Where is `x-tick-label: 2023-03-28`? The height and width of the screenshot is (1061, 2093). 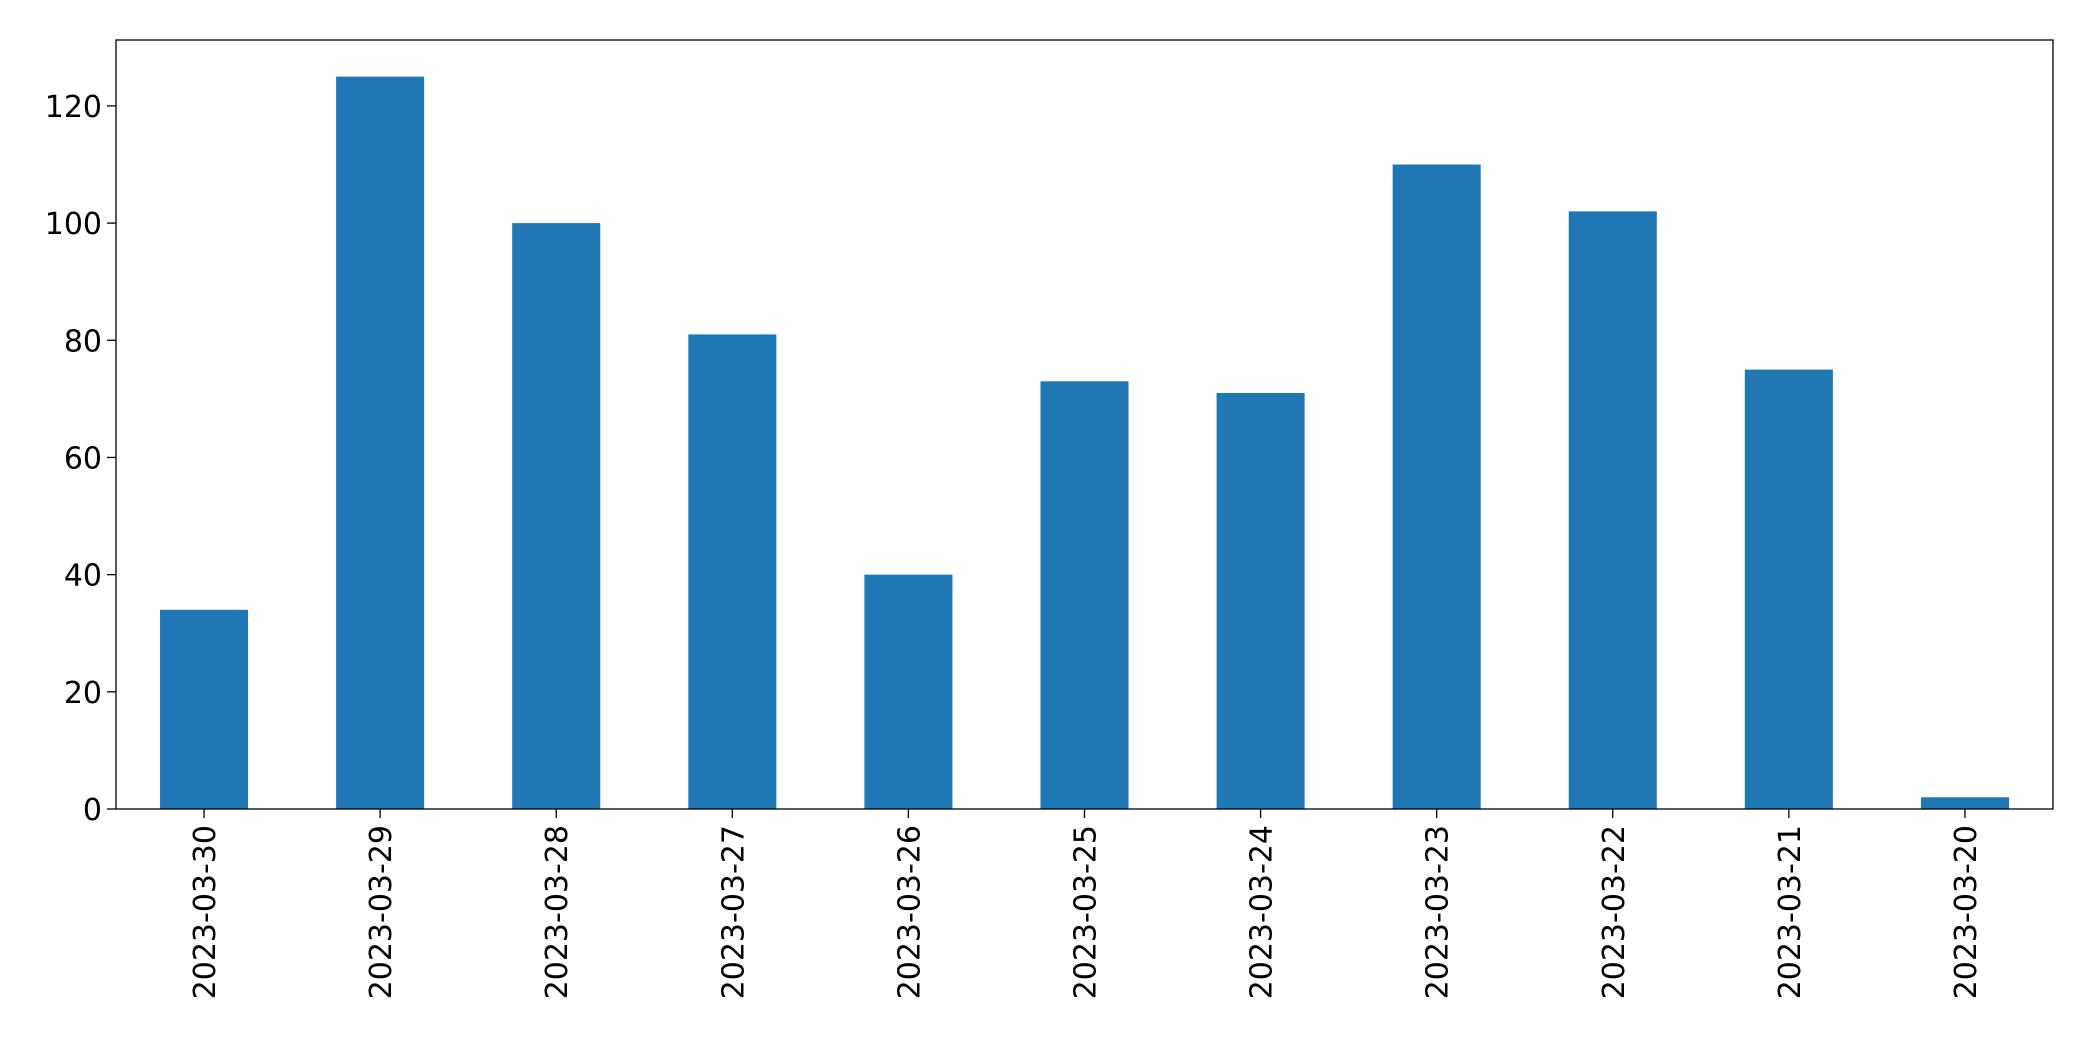
x-tick-label: 2023-03-28 is located at coordinates (557, 912).